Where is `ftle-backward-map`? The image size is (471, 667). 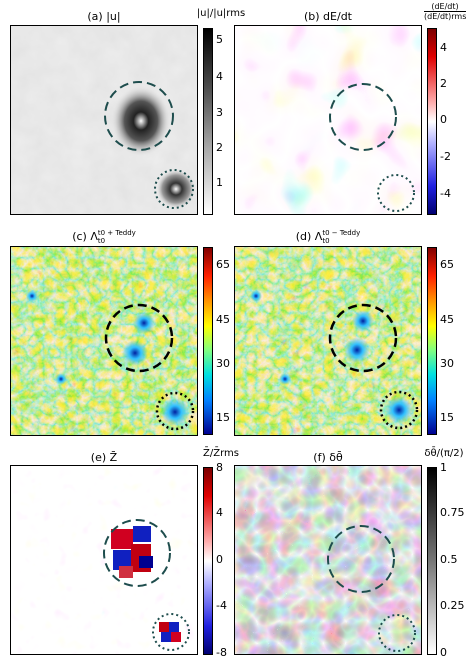
ftle-backward-map is located at coordinates (328, 341).